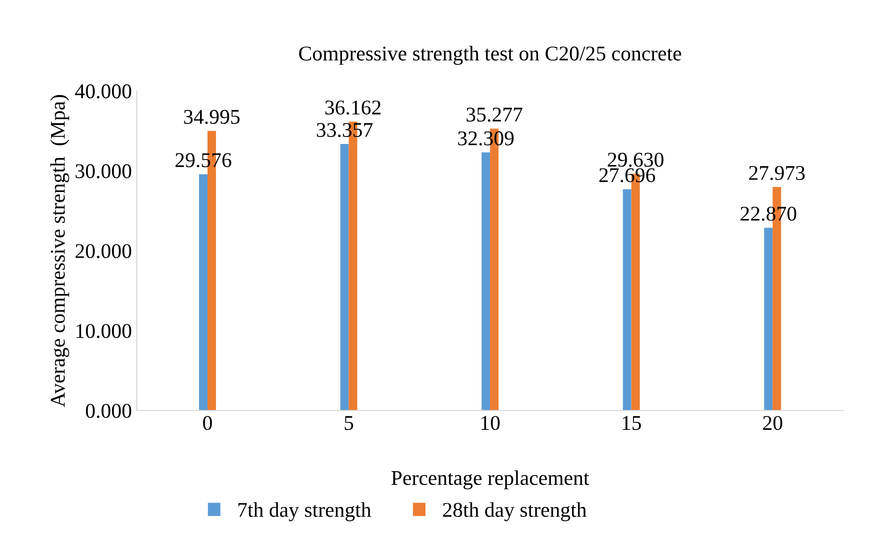 The height and width of the screenshot is (551, 883). What do you see at coordinates (104, 171) in the screenshot?
I see `y-tick-label: 30.000` at bounding box center [104, 171].